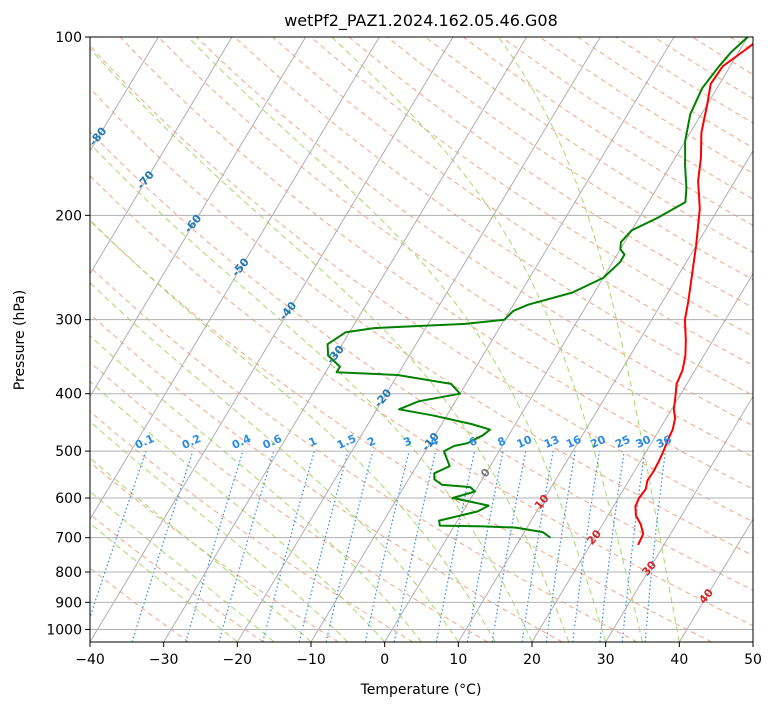 The width and height of the screenshot is (775, 708). I want to click on x-tick-label: 40, so click(679, 660).